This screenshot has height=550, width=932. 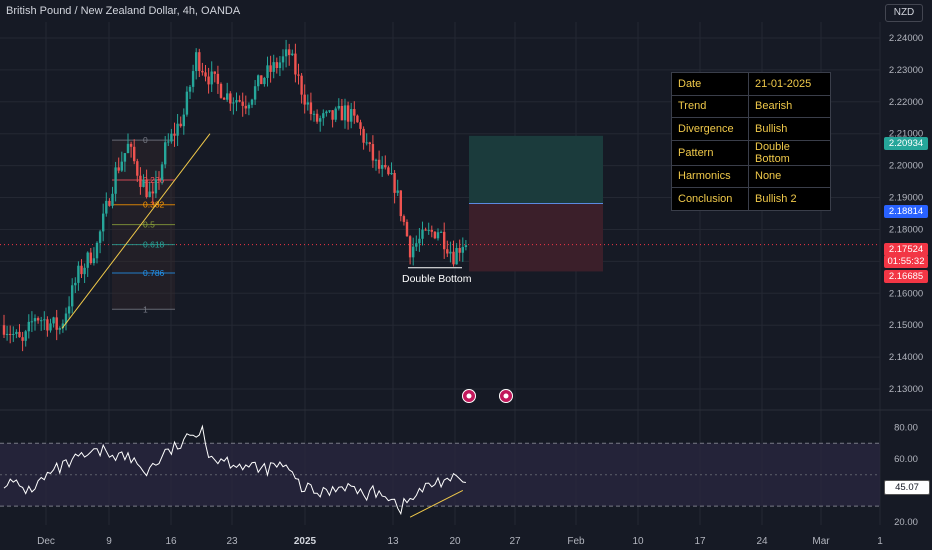 What do you see at coordinates (154, 245) in the screenshot?
I see `fib-level-label: 0.618` at bounding box center [154, 245].